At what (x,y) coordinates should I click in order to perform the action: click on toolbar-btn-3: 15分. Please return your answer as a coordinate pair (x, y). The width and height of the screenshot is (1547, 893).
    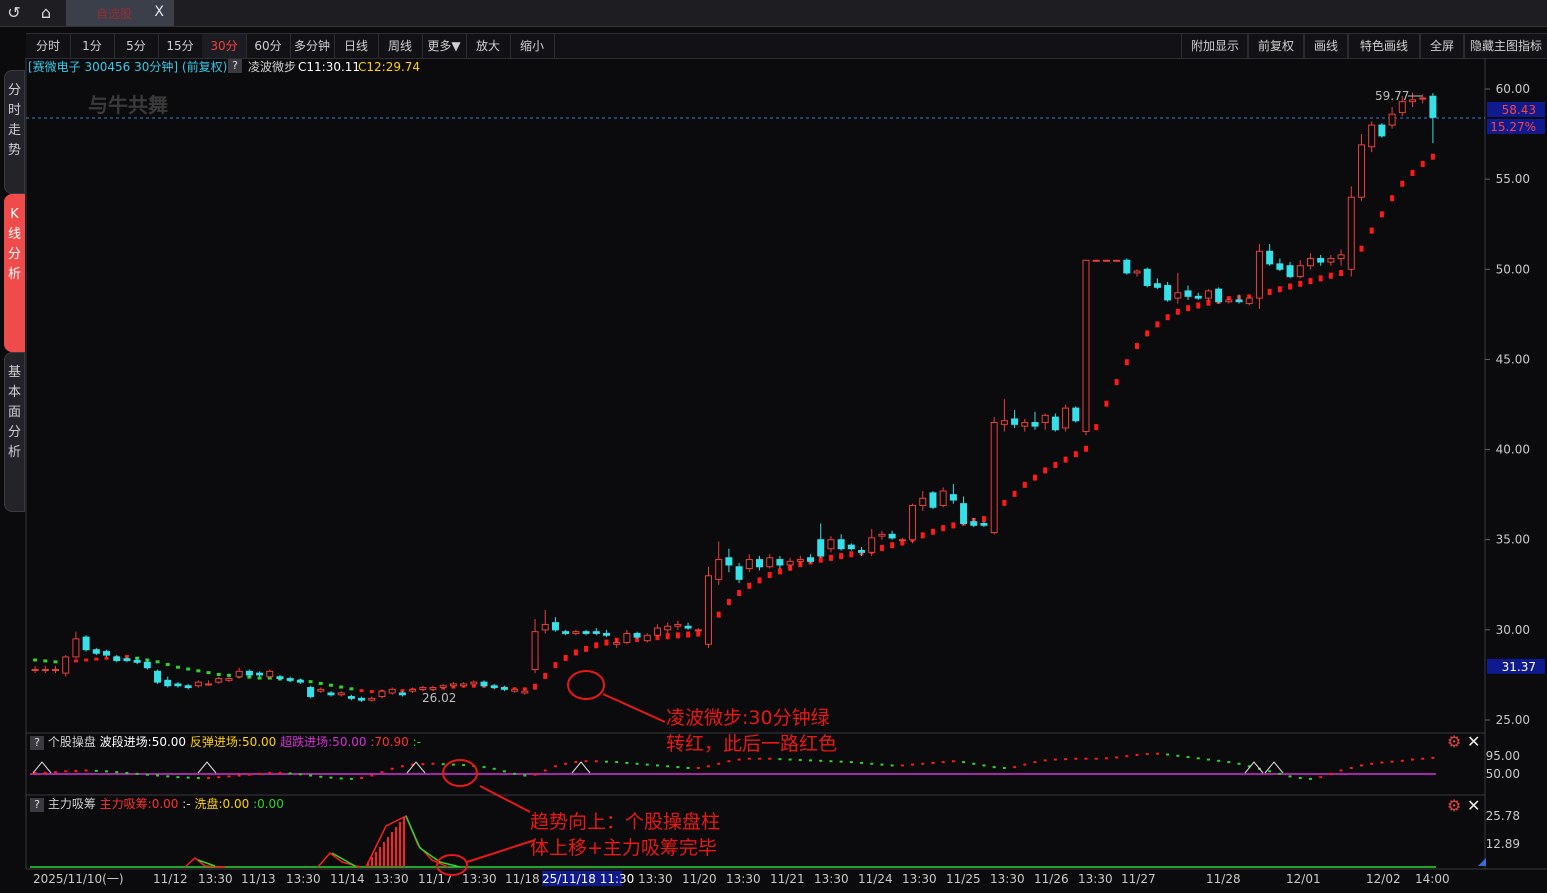
    Looking at the image, I should click on (180, 46).